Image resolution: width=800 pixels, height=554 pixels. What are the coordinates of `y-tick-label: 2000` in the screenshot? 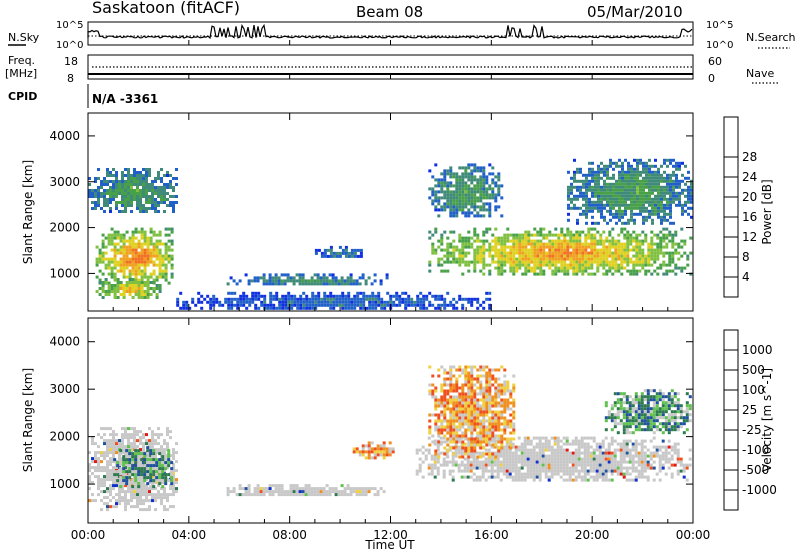 It's located at (64, 228).